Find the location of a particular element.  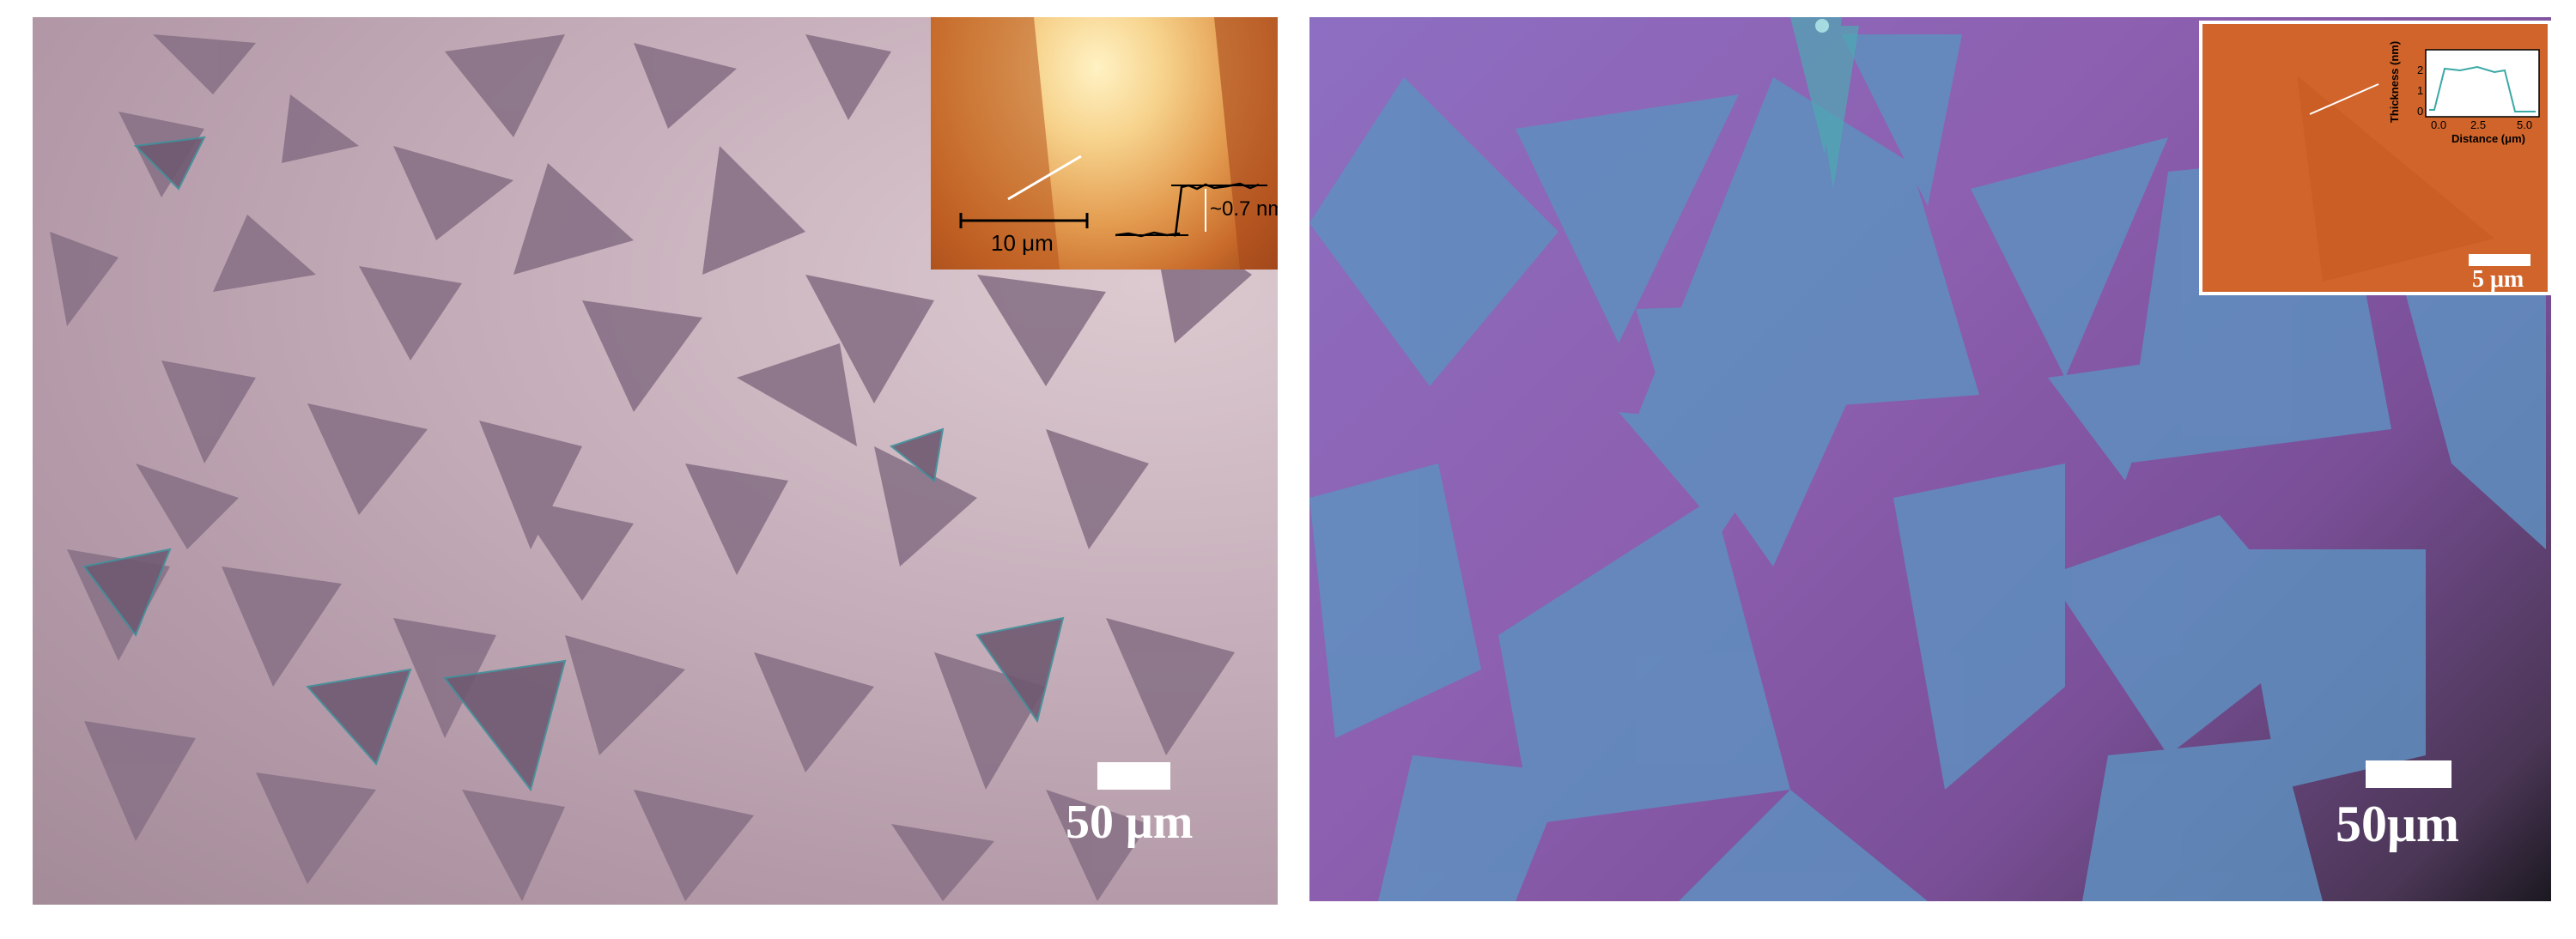

plot-ylabel: Thickness (nm) is located at coordinates (2395, 82).